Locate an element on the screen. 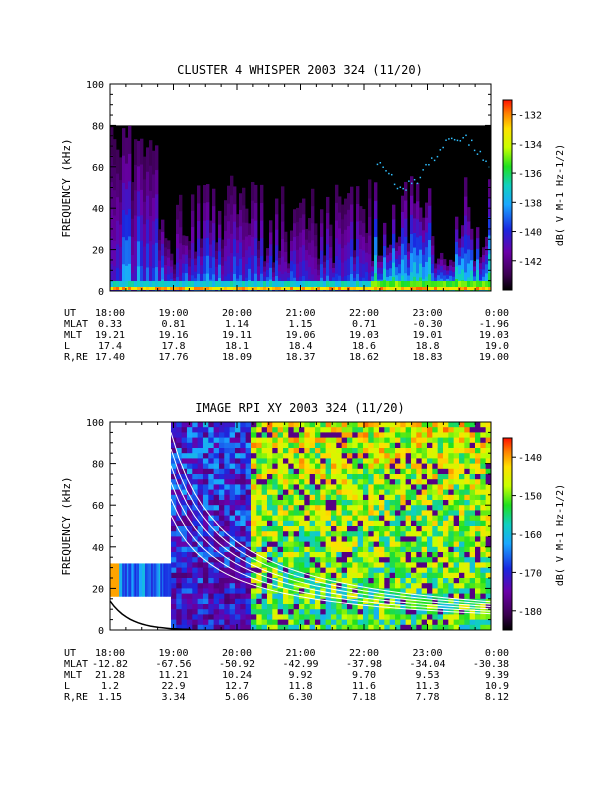 The image size is (600, 804). ephemeris-row-label: MLT is located at coordinates (73, 335).